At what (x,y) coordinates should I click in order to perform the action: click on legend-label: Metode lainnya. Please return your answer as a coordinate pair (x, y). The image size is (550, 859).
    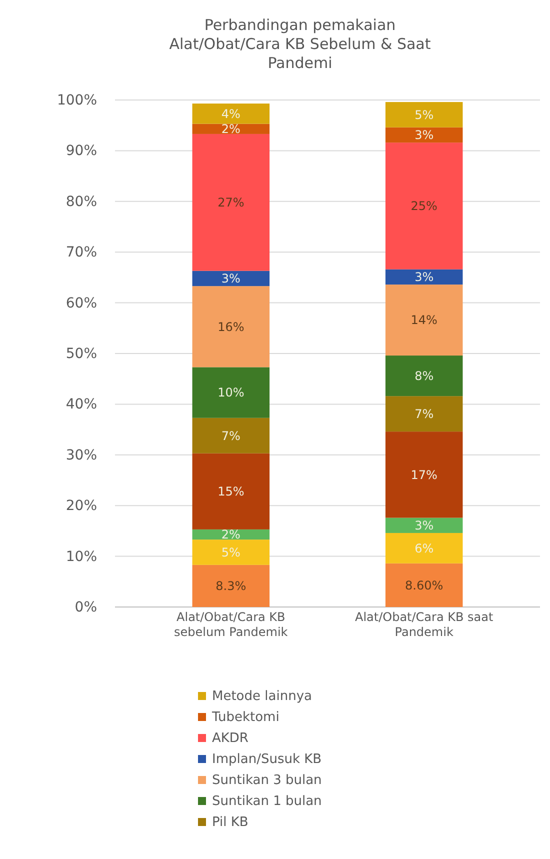
    Looking at the image, I should click on (262, 696).